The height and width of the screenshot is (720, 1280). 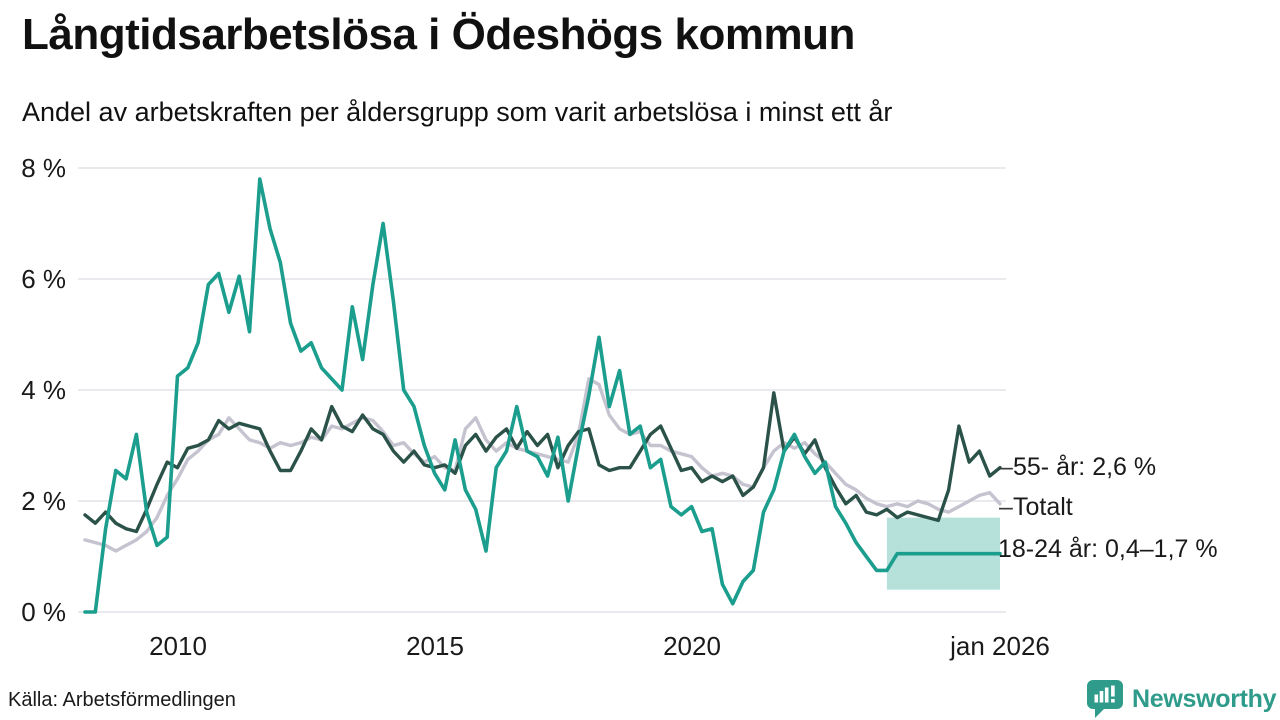 What do you see at coordinates (692, 646) in the screenshot?
I see `x-tick-label-2020: 2020` at bounding box center [692, 646].